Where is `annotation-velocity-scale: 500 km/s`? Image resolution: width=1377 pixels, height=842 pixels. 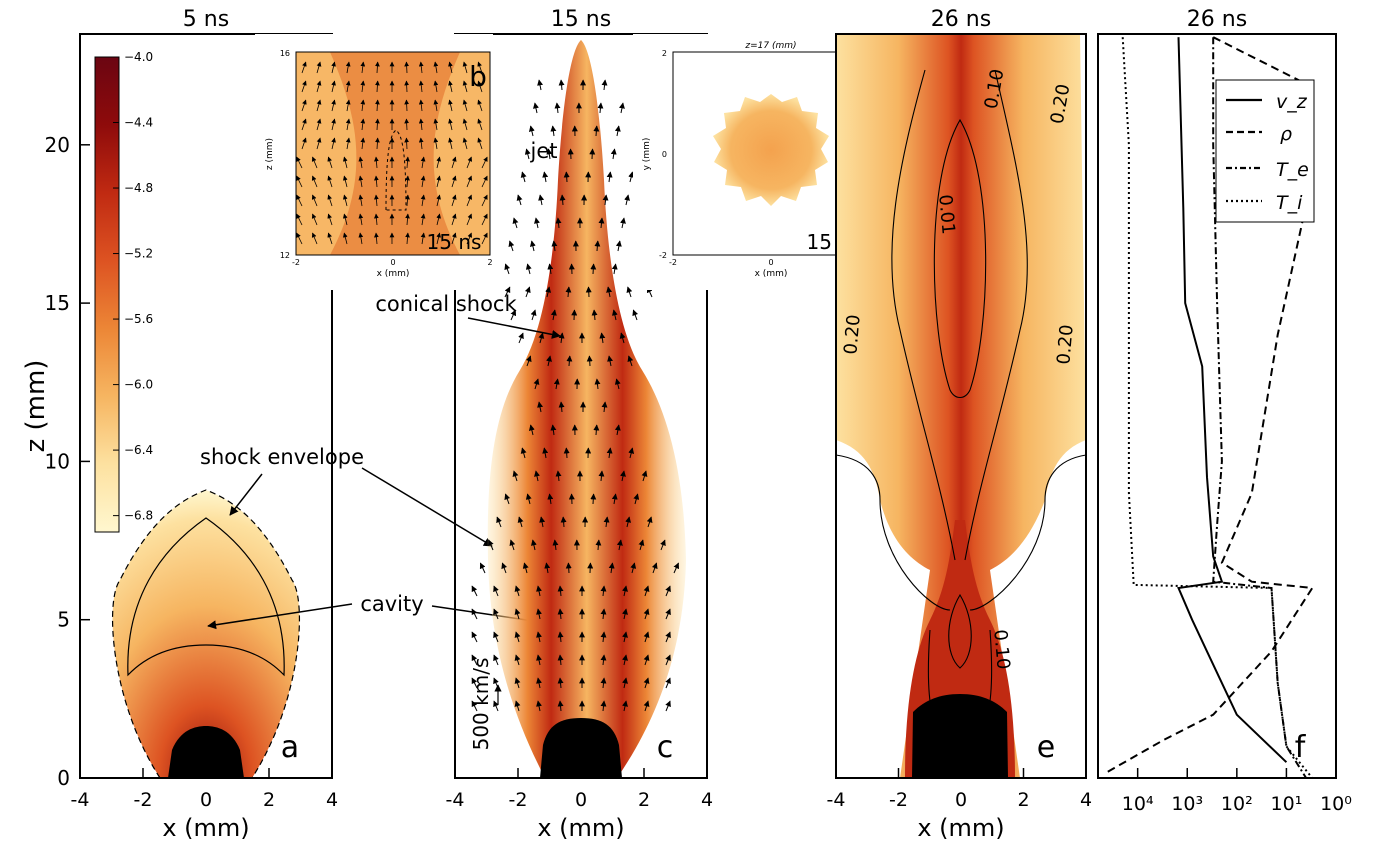 annotation-velocity-scale: 500 km/s is located at coordinates (481, 704).